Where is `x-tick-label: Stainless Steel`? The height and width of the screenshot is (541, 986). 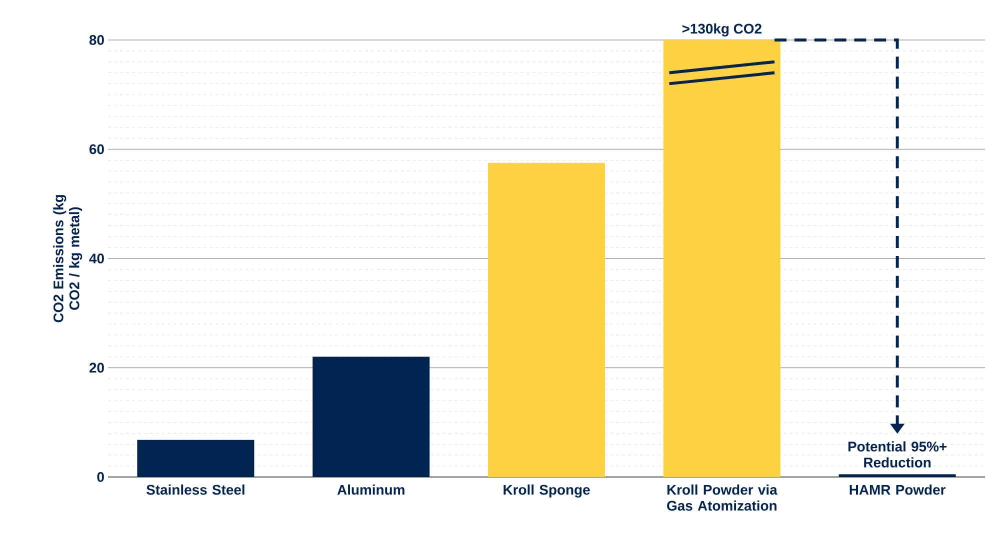 x-tick-label: Stainless Steel is located at coordinates (195, 489).